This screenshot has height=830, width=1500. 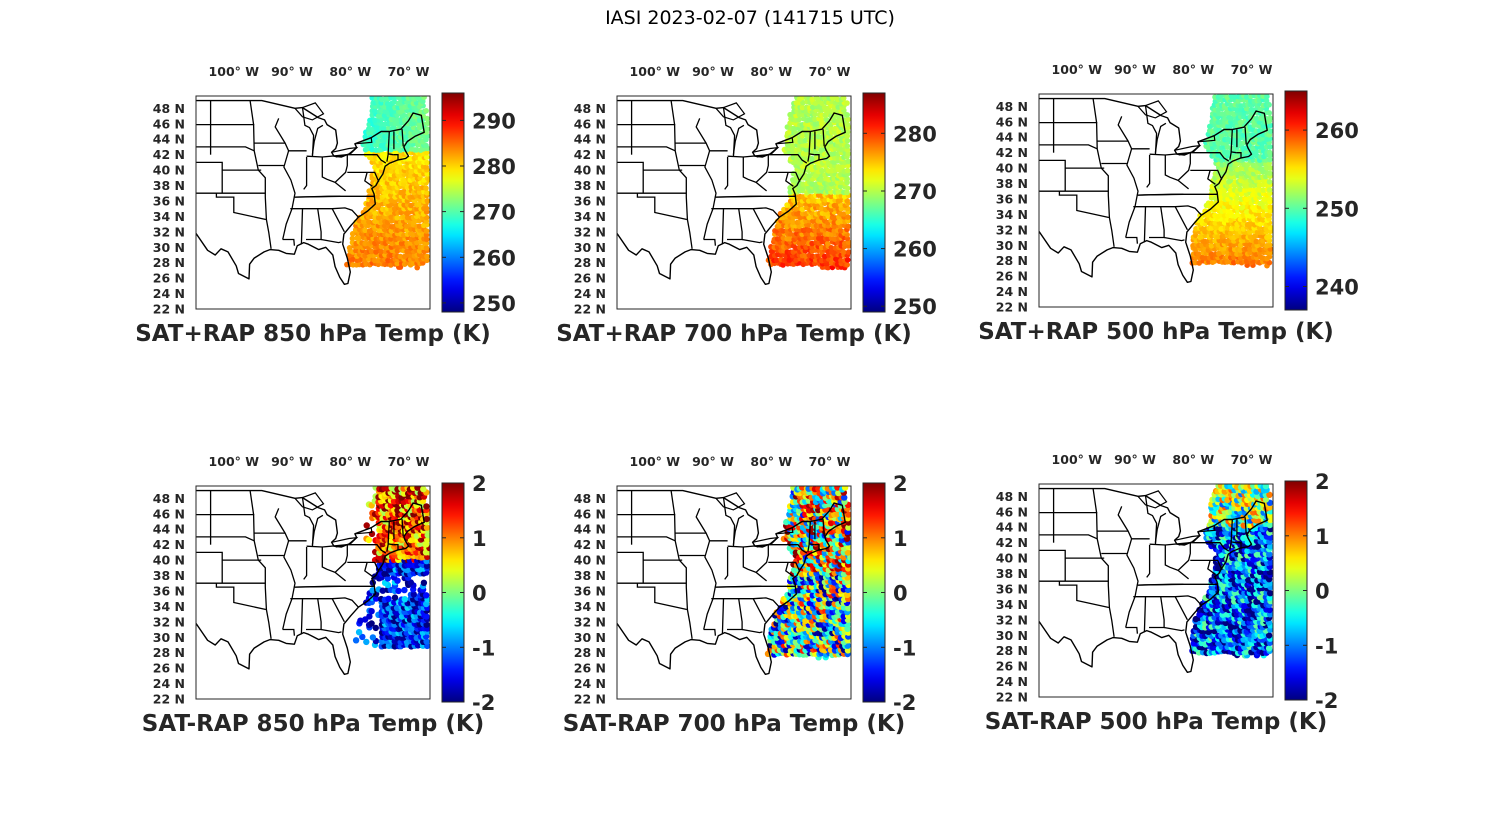 What do you see at coordinates (1337, 288) in the screenshot?
I see `colorbar-tick-label: 240` at bounding box center [1337, 288].